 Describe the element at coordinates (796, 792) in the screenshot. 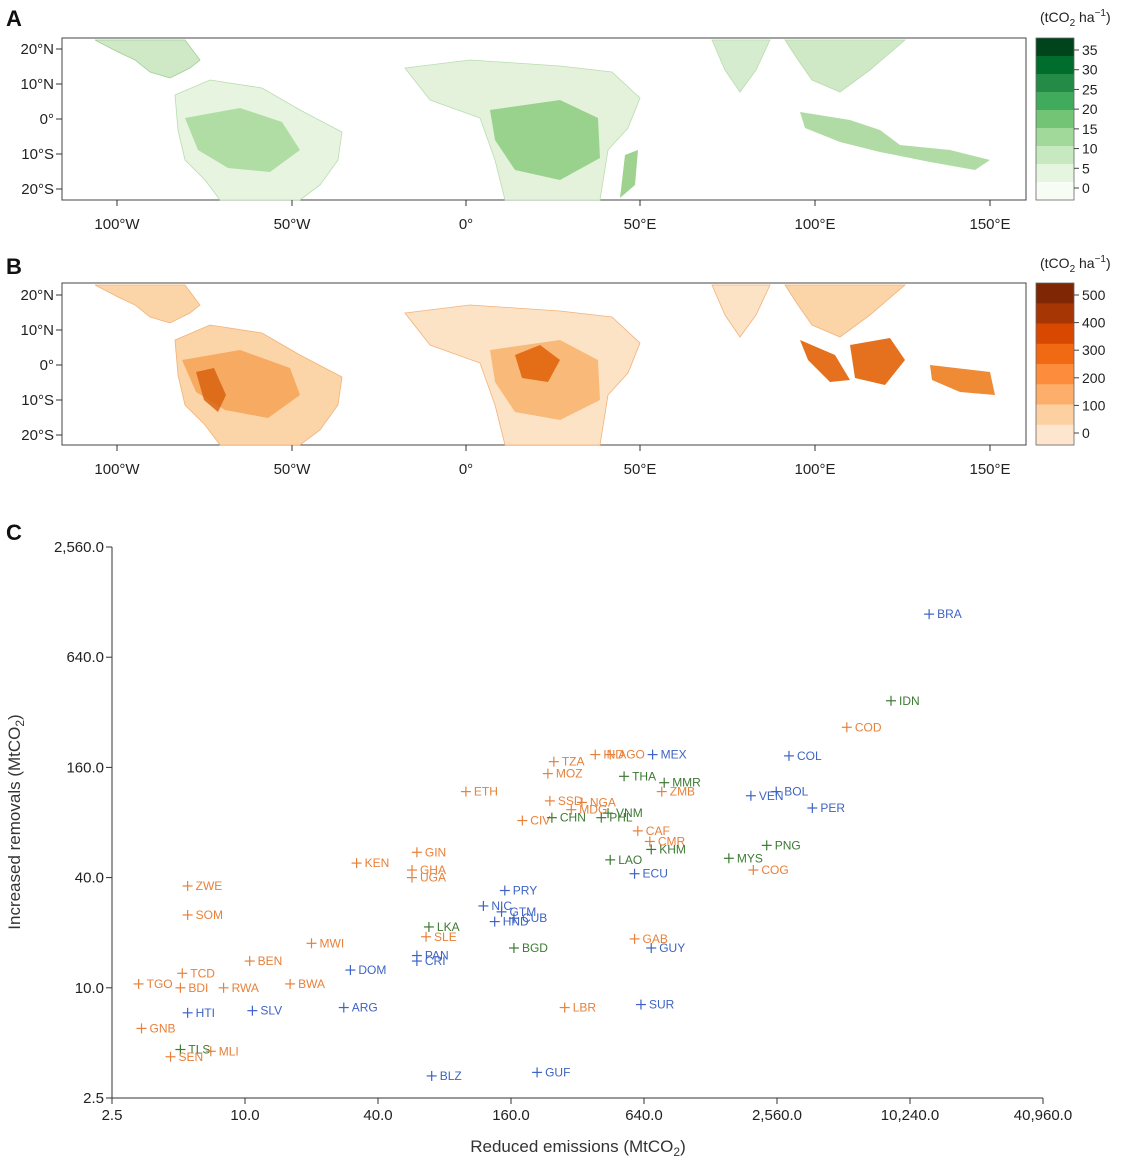

I see `point-label: BOL` at that location.